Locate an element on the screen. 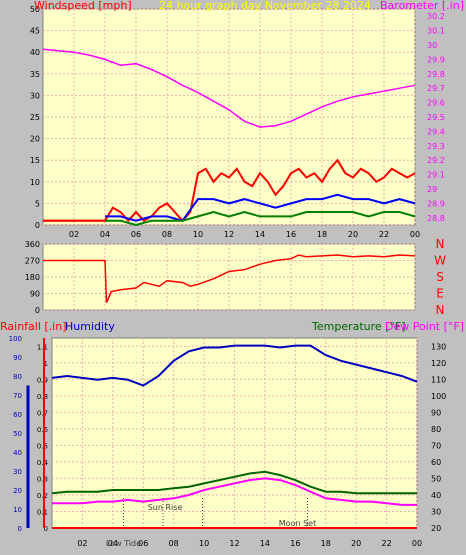  rain-tick-label: 0.5 is located at coordinates (42, 446).